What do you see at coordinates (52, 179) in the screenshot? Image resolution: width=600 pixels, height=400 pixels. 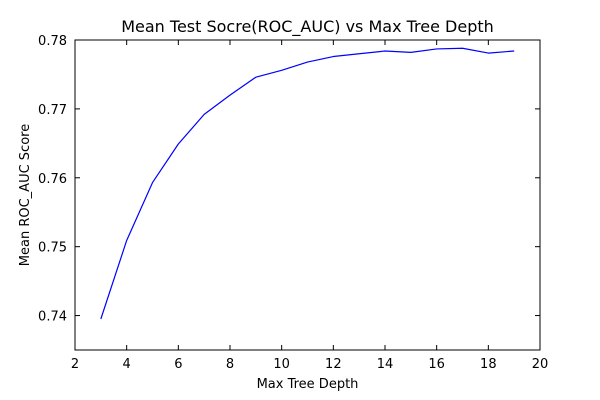 I see `y-tick-label: 0.76` at bounding box center [52, 179].